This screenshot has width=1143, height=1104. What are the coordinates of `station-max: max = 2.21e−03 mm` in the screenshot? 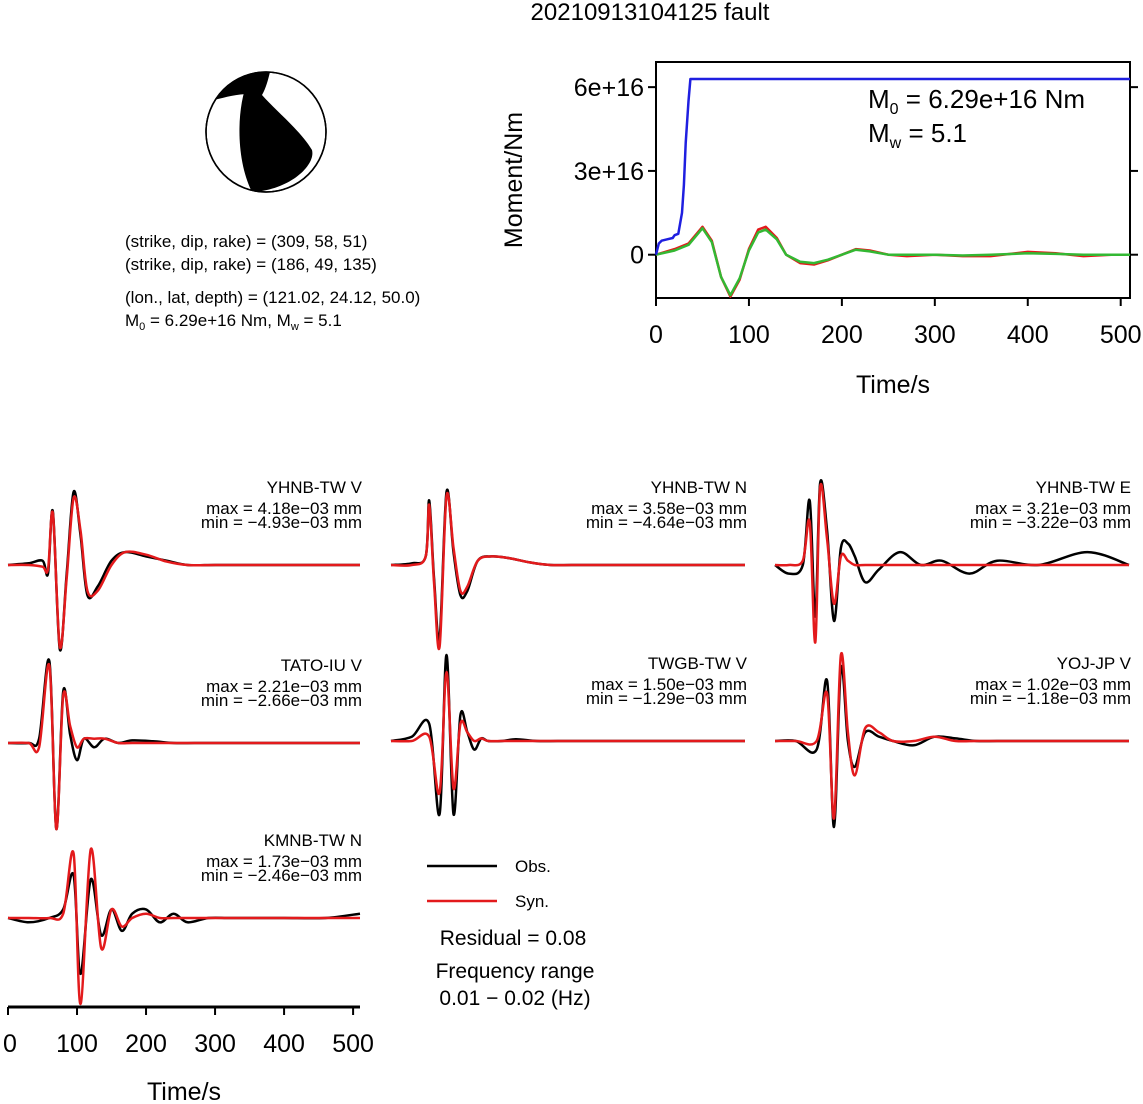 It's located at (284, 686).